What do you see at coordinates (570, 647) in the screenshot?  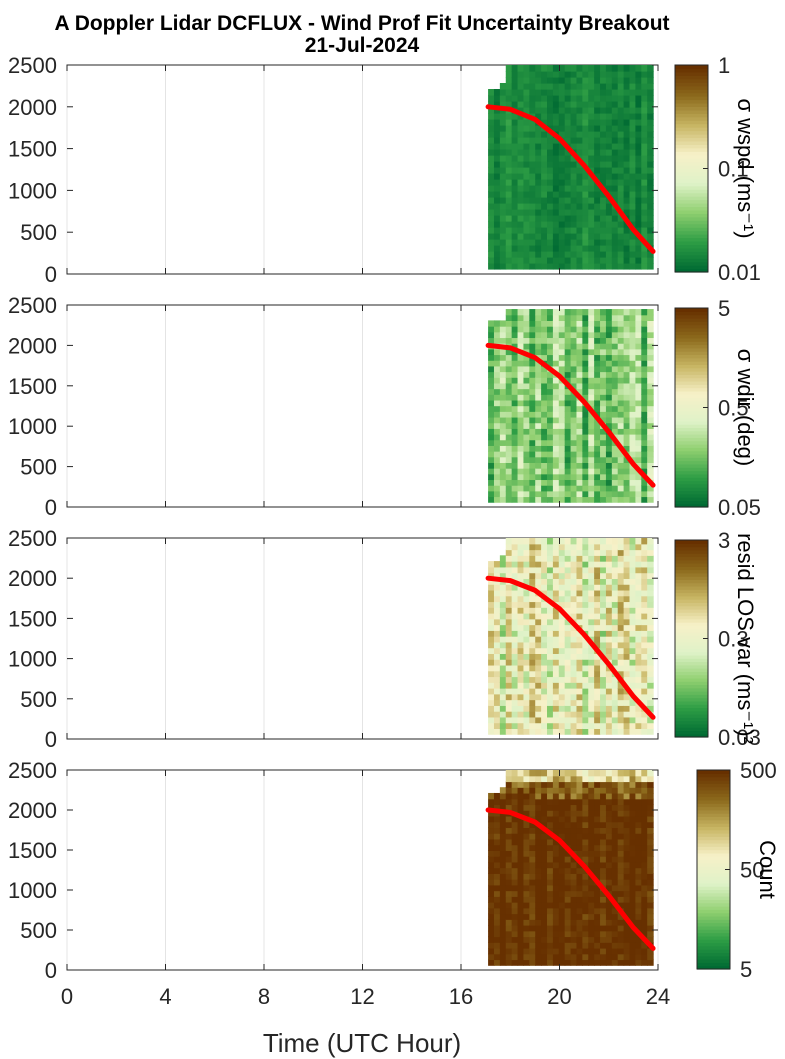 I see `overlay-line` at bounding box center [570, 647].